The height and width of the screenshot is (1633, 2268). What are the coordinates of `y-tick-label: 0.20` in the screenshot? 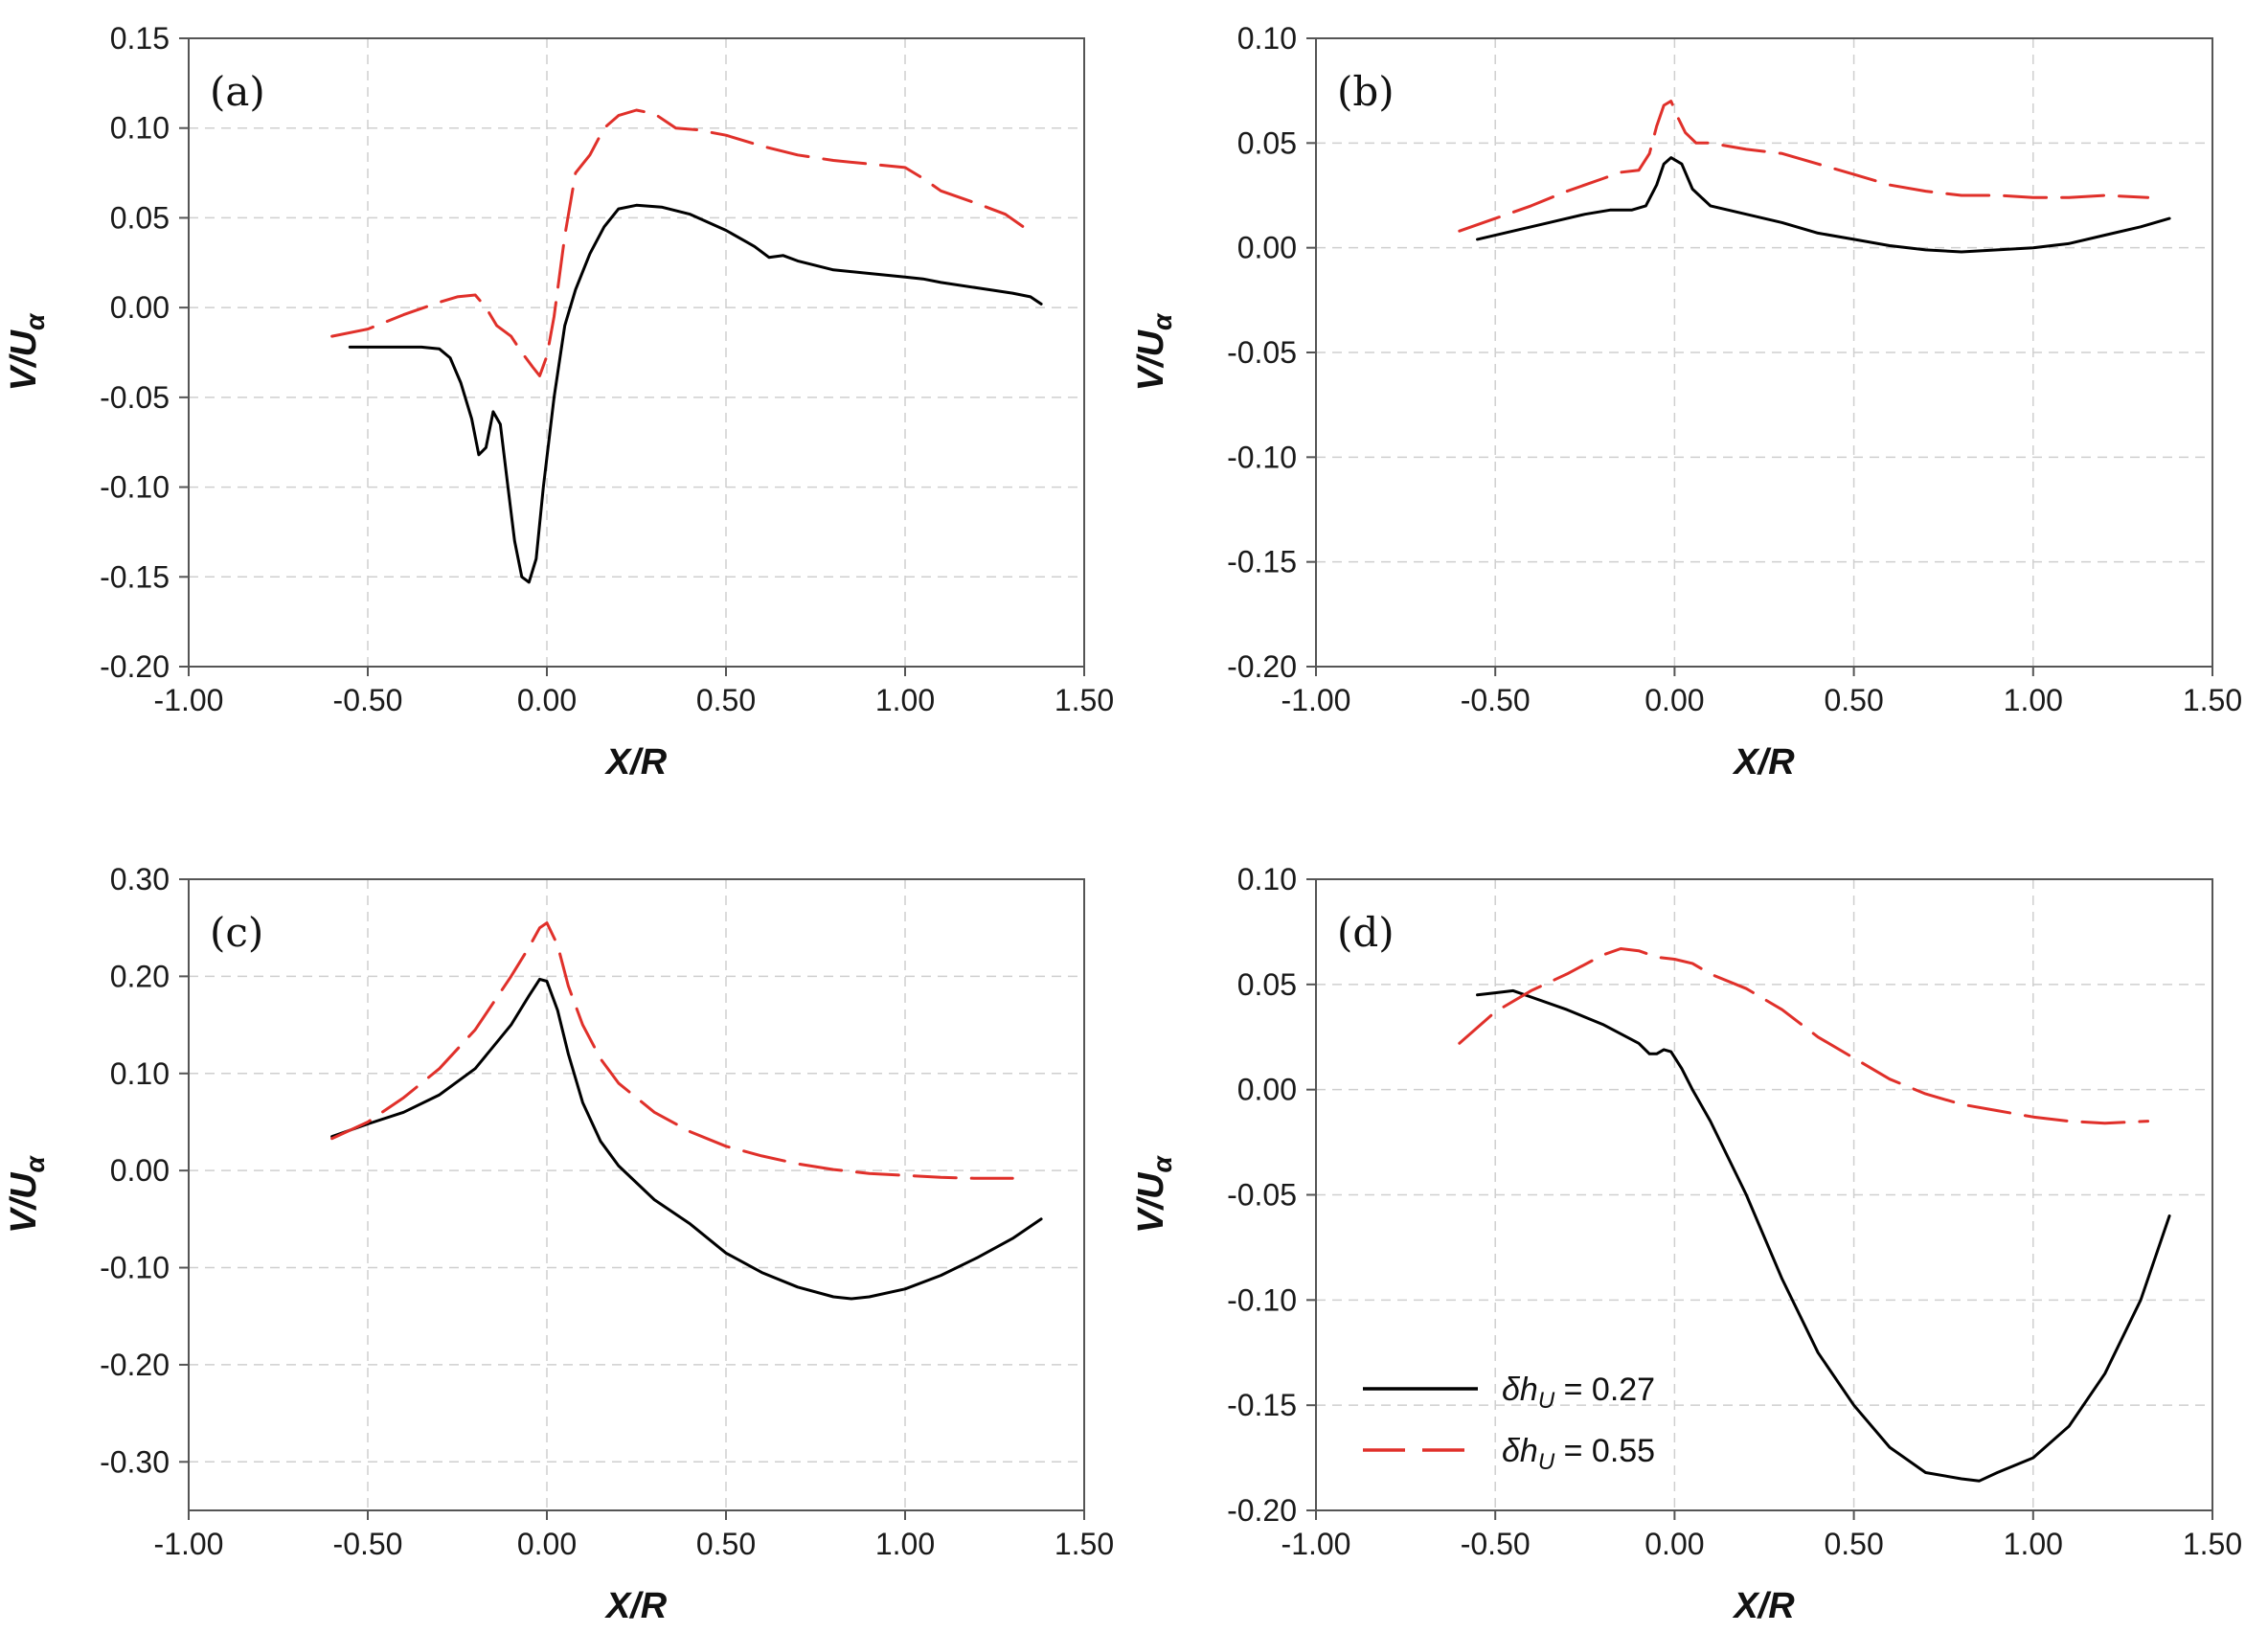 It's located at (140, 976).